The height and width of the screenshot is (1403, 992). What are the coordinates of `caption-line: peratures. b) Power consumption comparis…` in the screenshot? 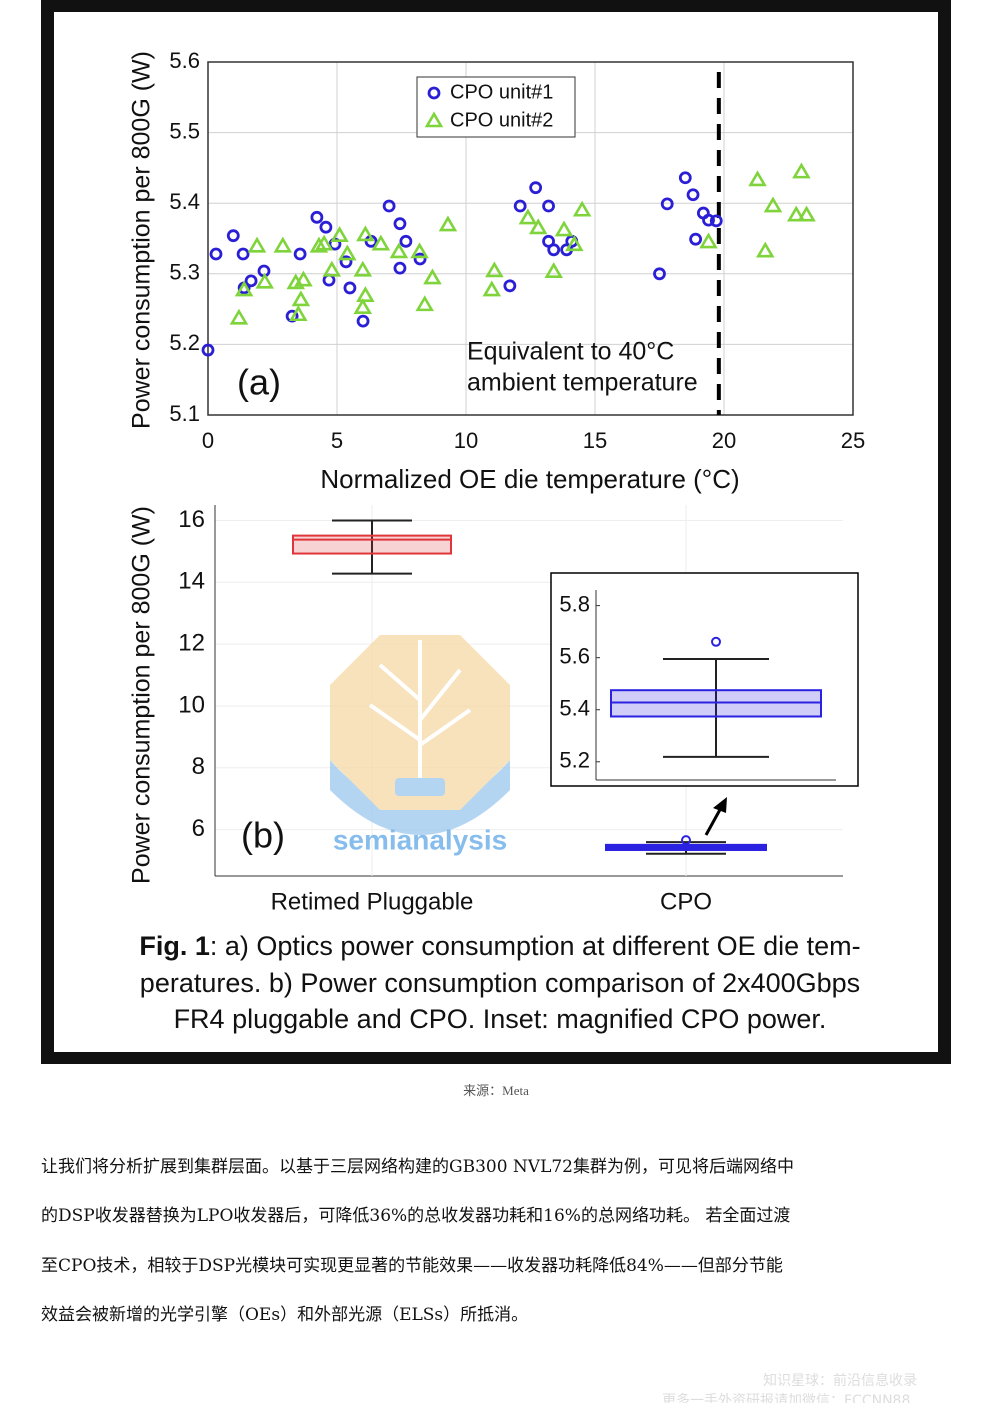 It's located at (500, 983).